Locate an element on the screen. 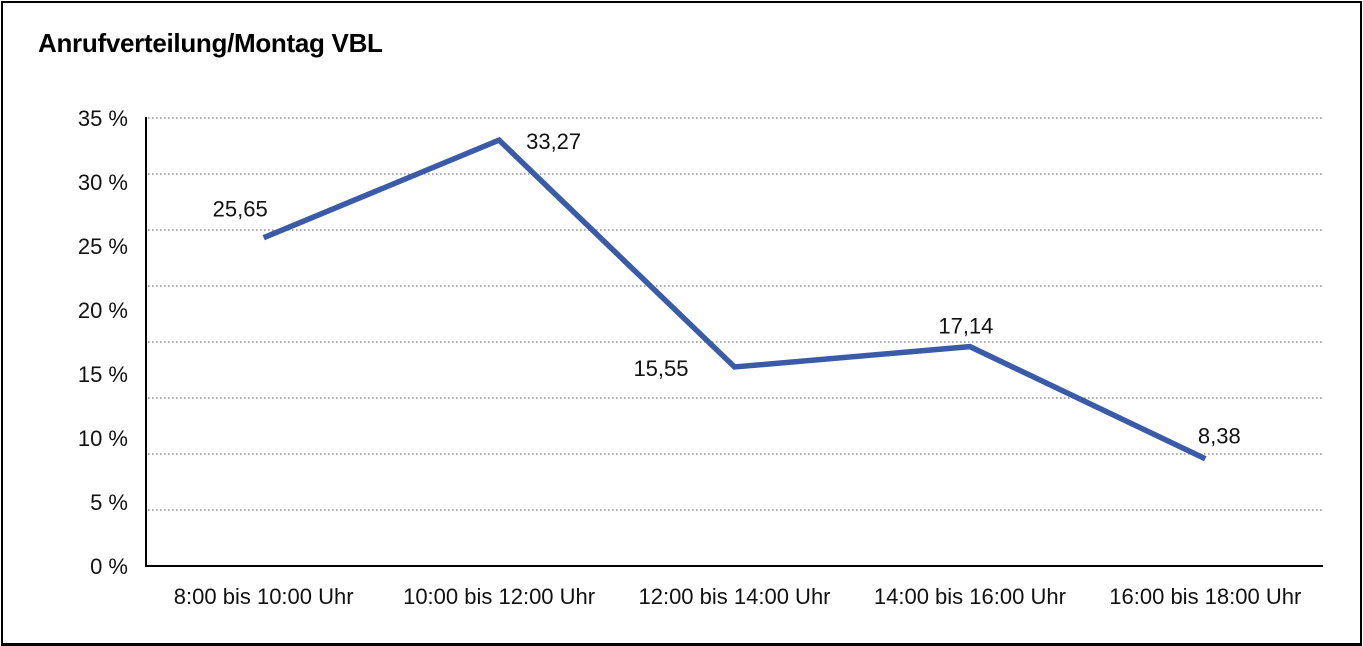 The image size is (1363, 646). x-axis-category-label: 10:00 bis 12:00 Uhr is located at coordinates (499, 596).